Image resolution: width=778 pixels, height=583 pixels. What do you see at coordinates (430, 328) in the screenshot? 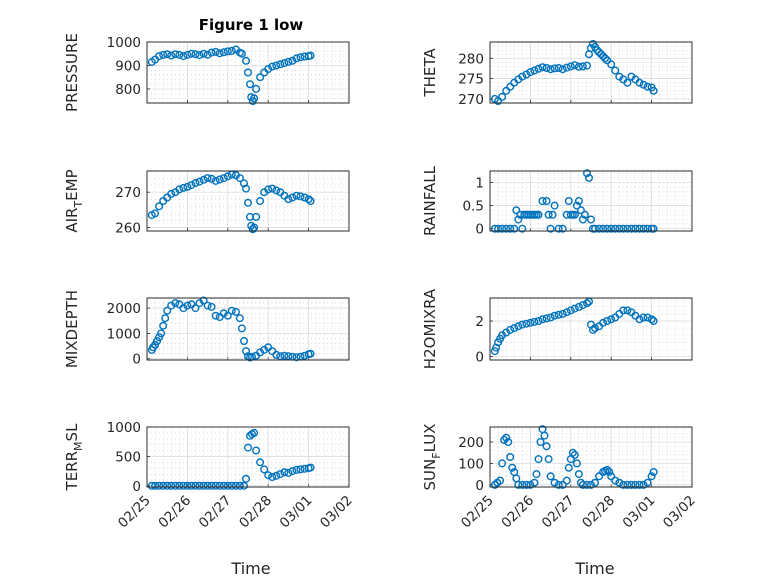
I see `y-axis-label: H2OMIXRA` at bounding box center [430, 328].